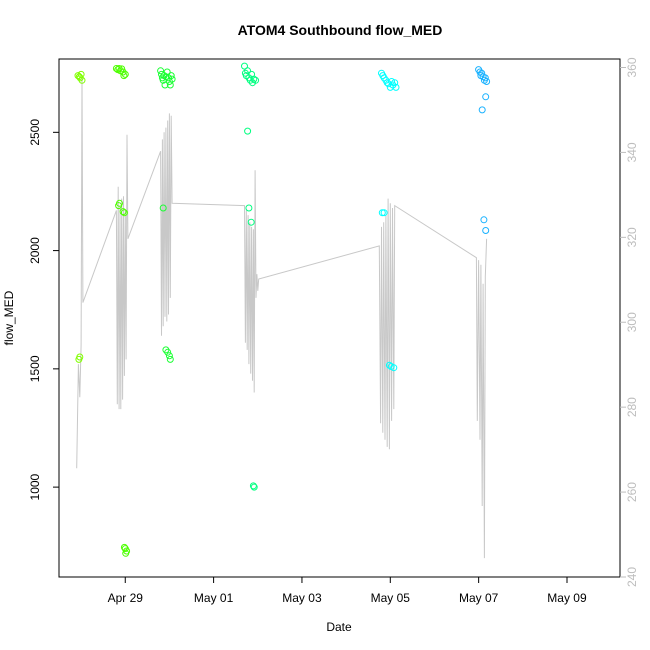 This screenshot has width=650, height=650. Describe the element at coordinates (632, 492) in the screenshot. I see `y-right-tick-label: 260` at that location.